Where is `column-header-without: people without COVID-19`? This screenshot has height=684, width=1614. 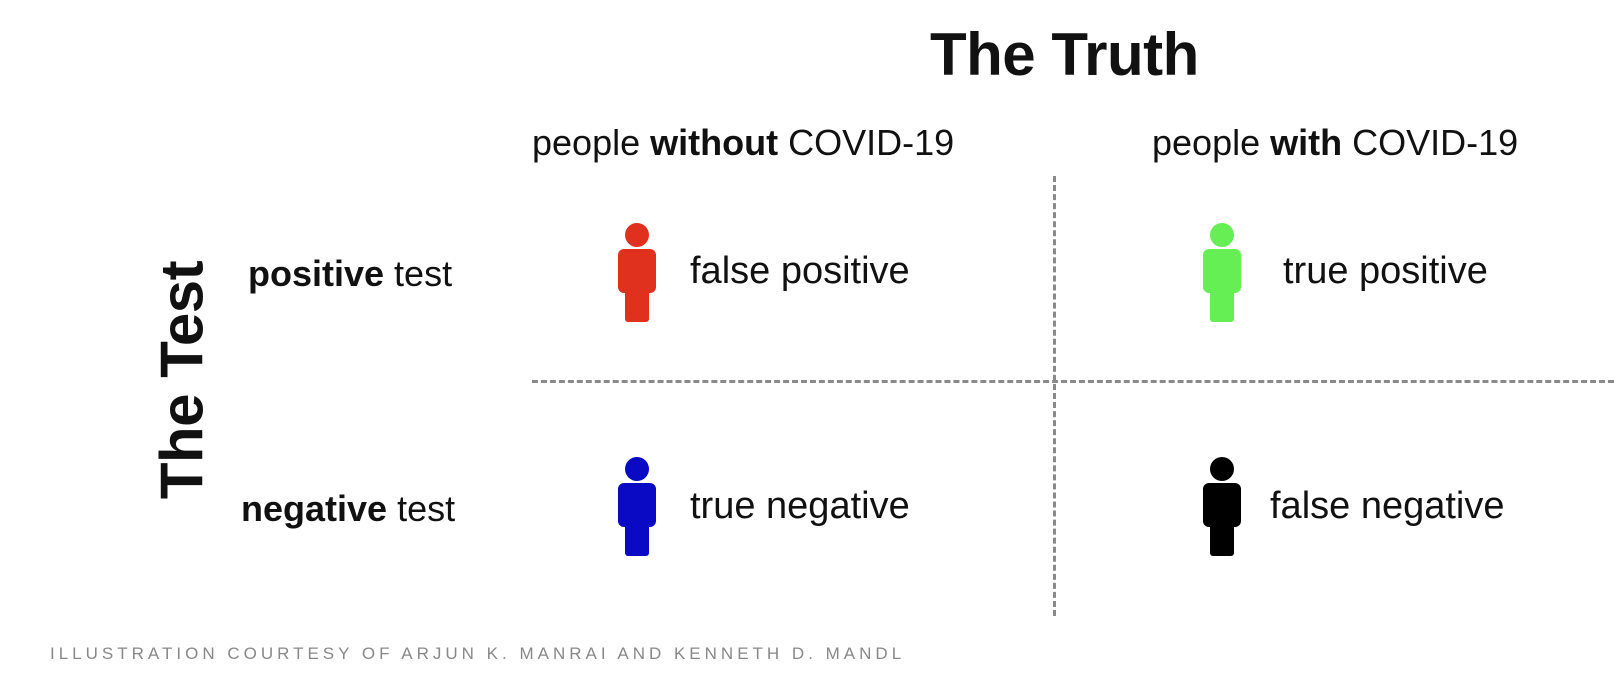 column-header-without: people without COVID-19 is located at coordinates (743, 143).